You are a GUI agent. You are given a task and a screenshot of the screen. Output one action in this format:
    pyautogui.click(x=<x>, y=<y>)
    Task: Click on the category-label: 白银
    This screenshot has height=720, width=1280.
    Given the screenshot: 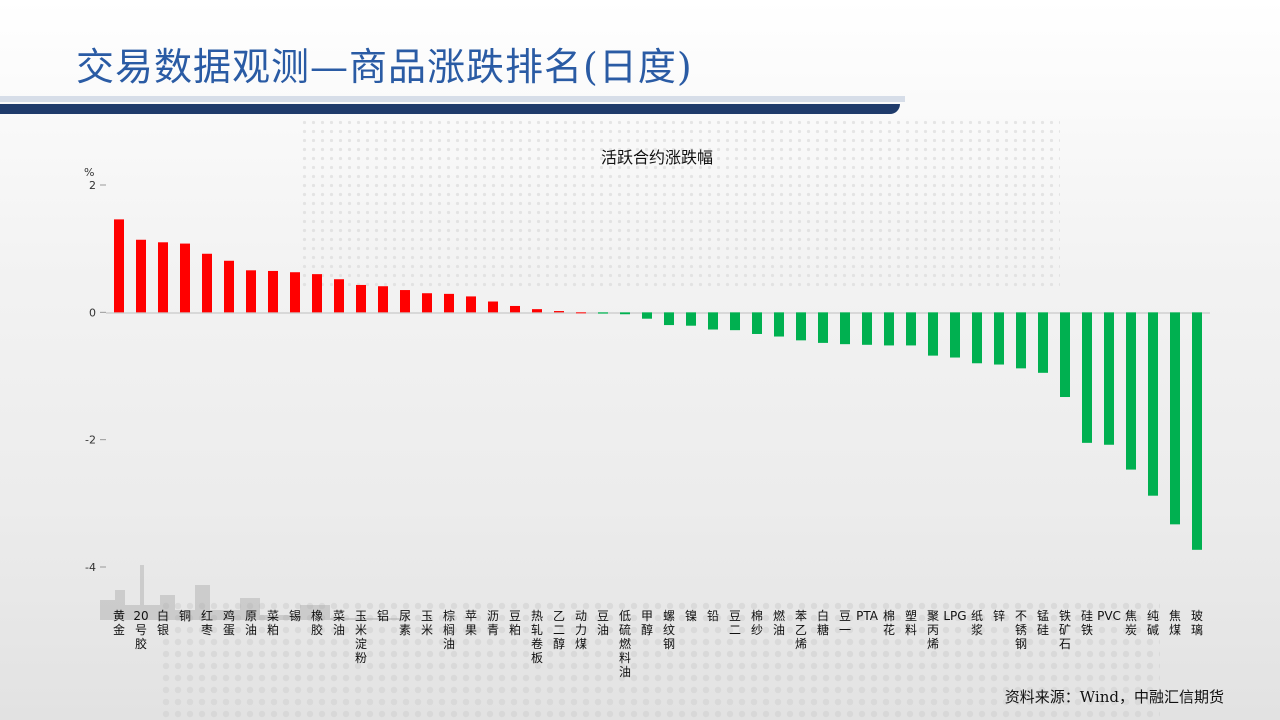 What is the action you would take?
    pyautogui.click(x=163, y=622)
    